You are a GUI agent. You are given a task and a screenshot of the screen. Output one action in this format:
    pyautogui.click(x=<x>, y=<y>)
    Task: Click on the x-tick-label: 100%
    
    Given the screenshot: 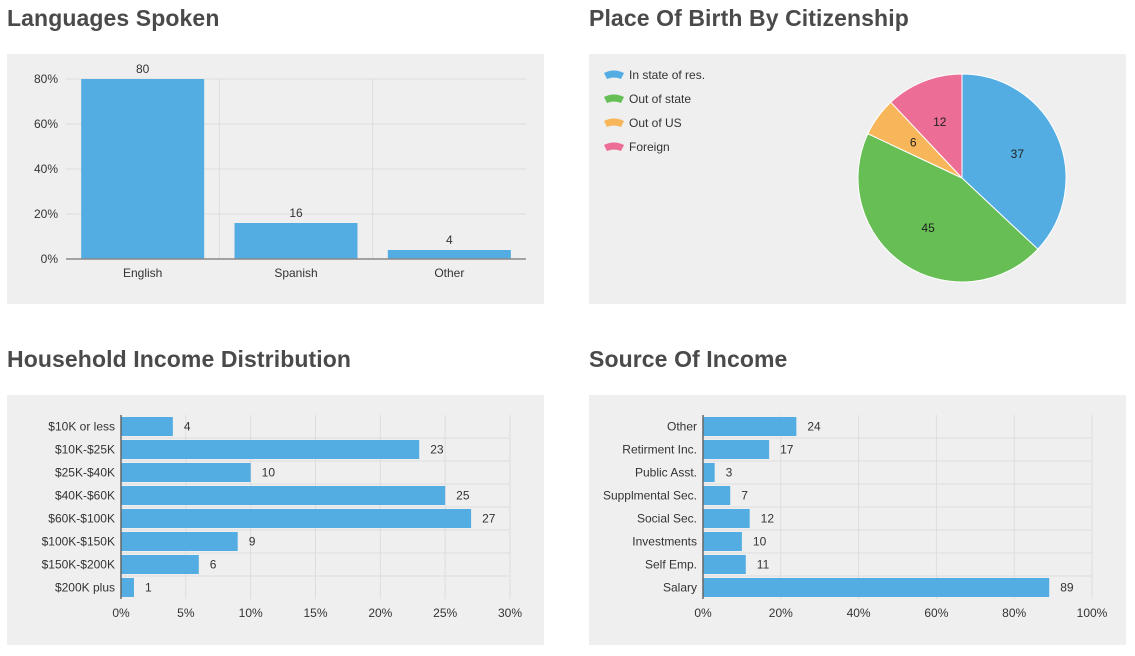 What is the action you would take?
    pyautogui.click(x=1092, y=613)
    